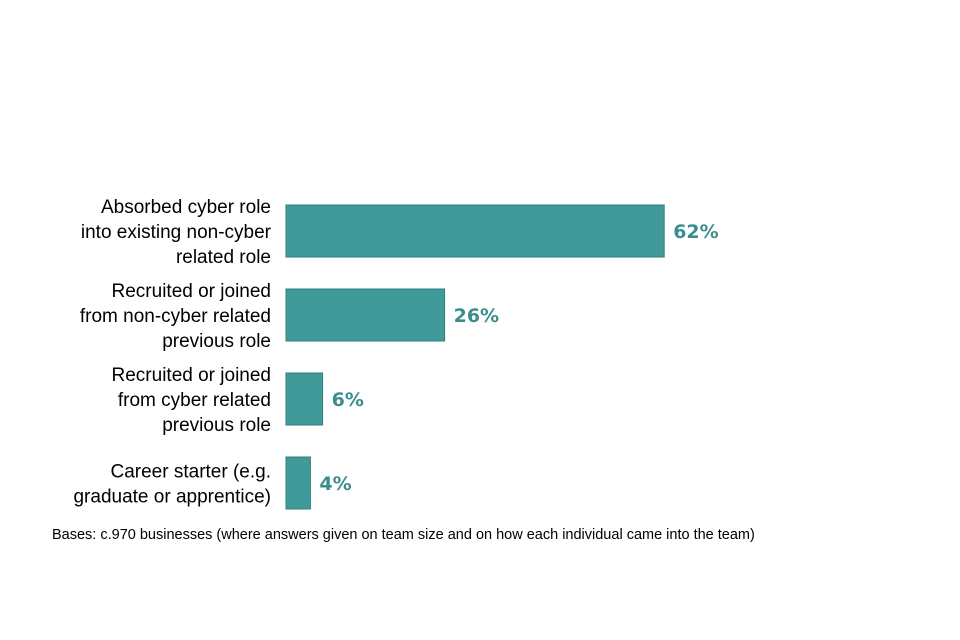  Describe the element at coordinates (223, 257) in the screenshot. I see `category-label-line: related role` at that location.